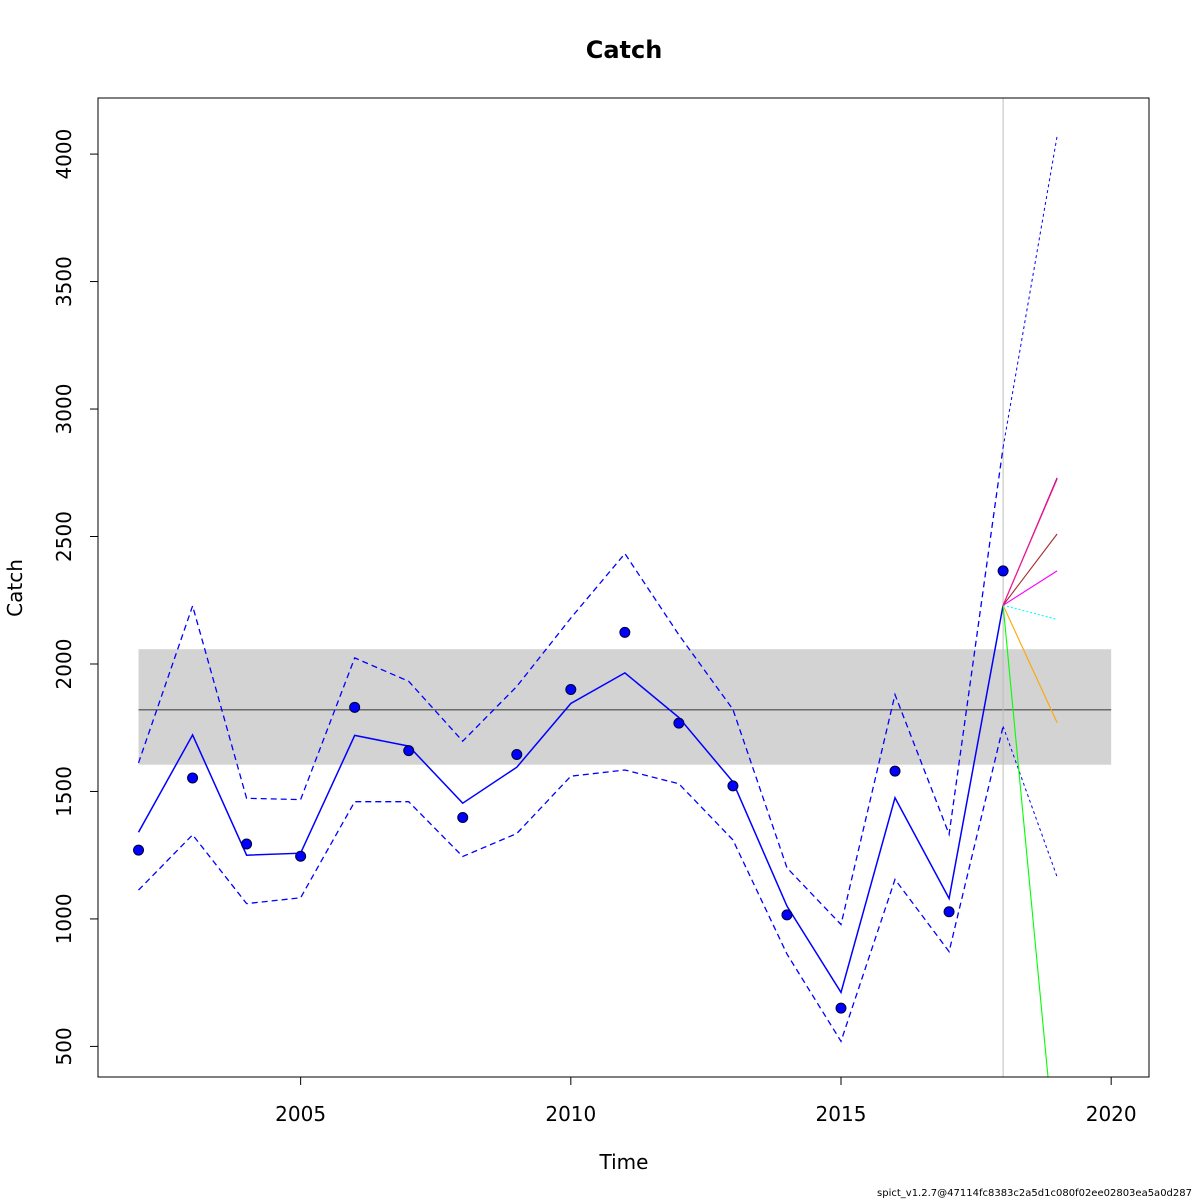  Describe the element at coordinates (624, 1162) in the screenshot. I see `x-axis-label: Time` at that location.